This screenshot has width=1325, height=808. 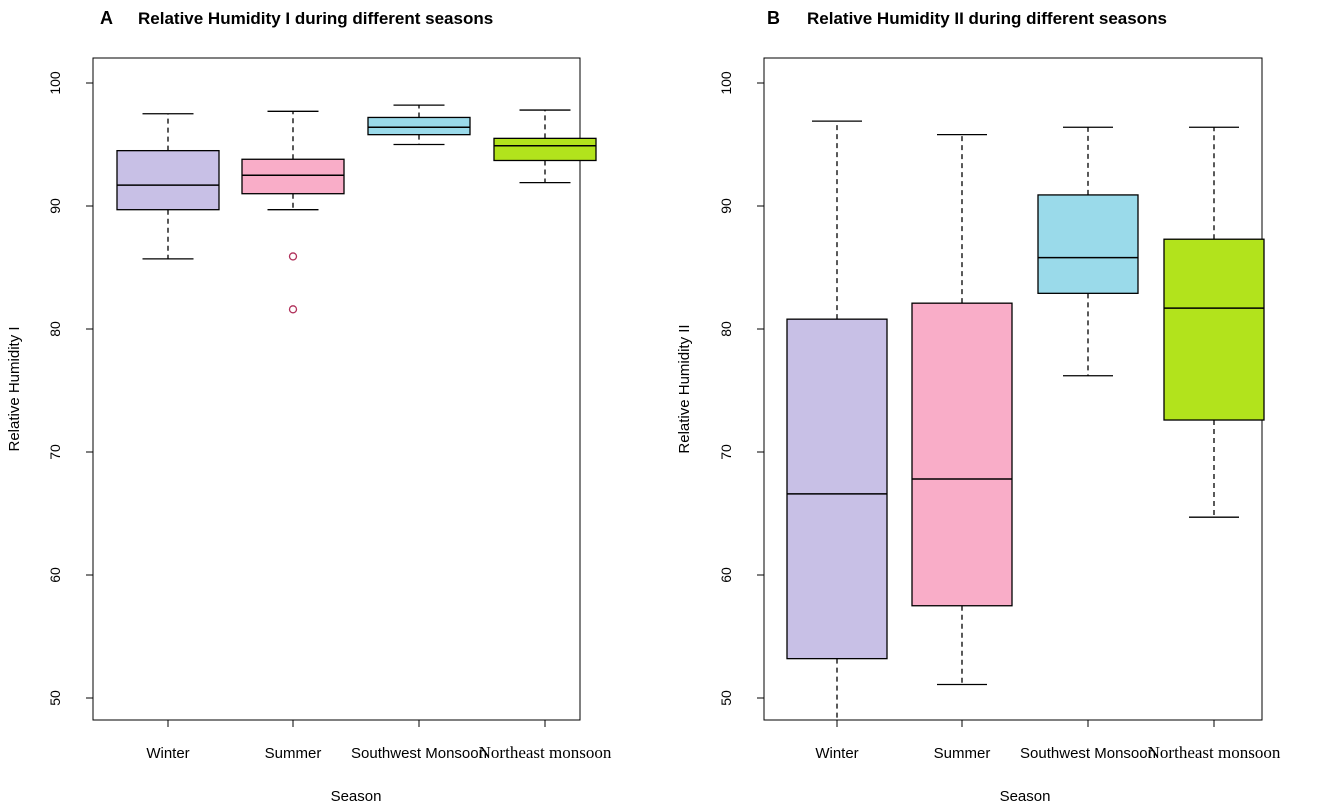 I want to click on y-axis-title: Relative Humidity II, so click(x=684, y=388).